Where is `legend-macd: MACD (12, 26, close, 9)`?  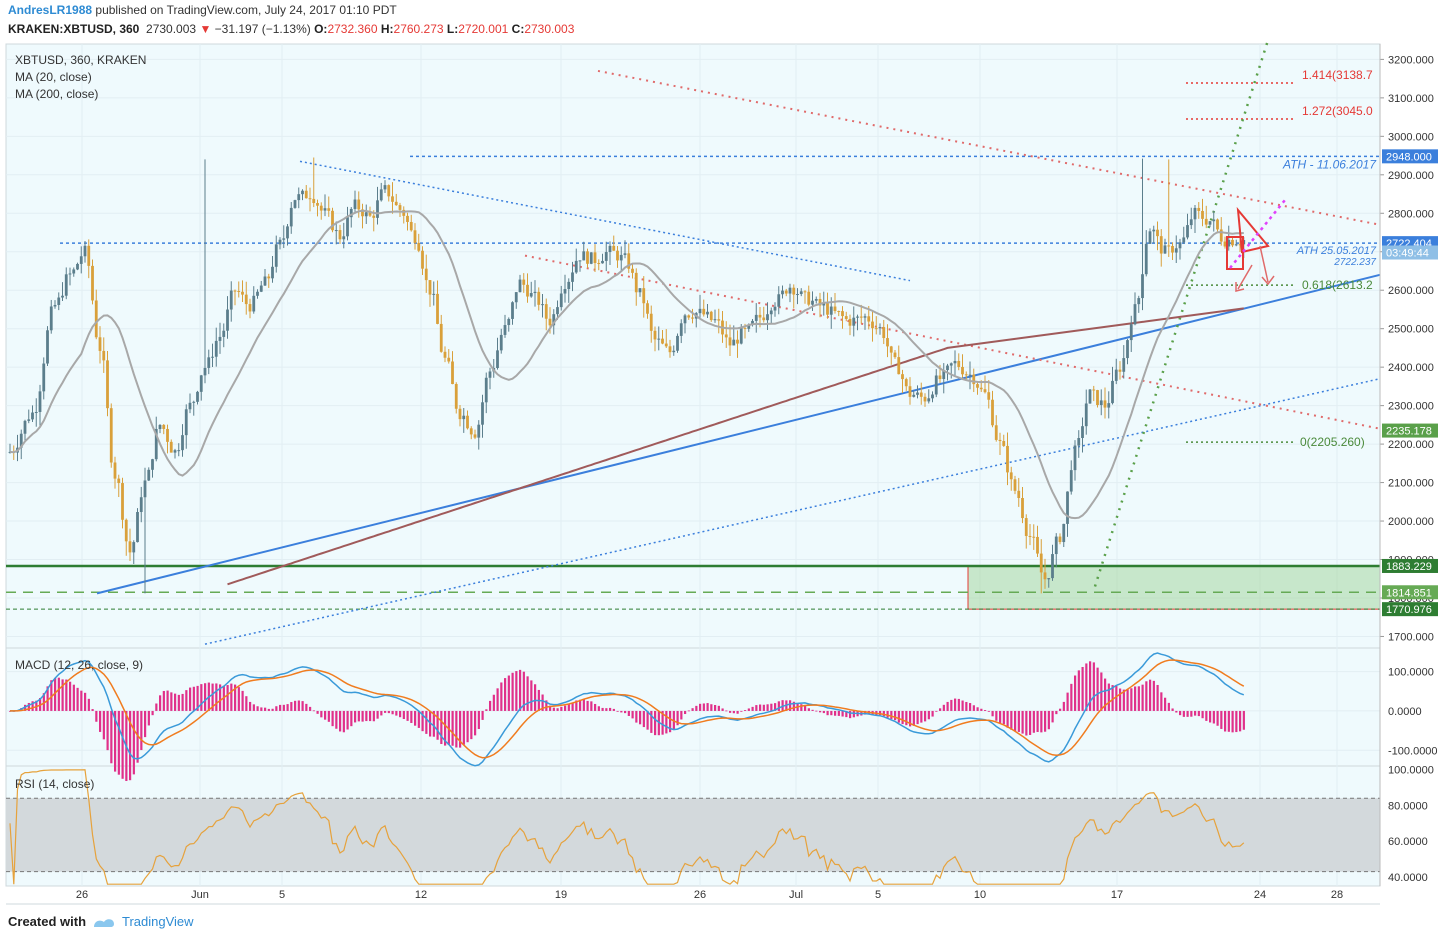
legend-macd: MACD (12, 26, close, 9) is located at coordinates (79, 665).